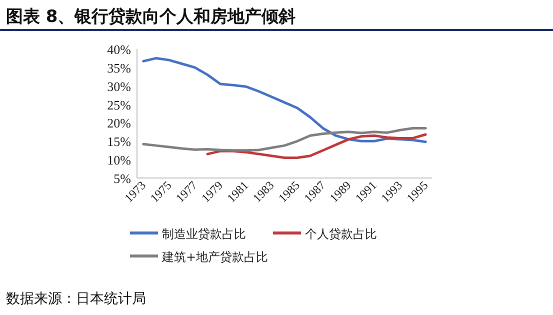 This screenshot has width=553, height=315. Describe the element at coordinates (151, 17) in the screenshot. I see `chart-title: 图表 8、银行贷款向个人和房地产倾斜` at that location.